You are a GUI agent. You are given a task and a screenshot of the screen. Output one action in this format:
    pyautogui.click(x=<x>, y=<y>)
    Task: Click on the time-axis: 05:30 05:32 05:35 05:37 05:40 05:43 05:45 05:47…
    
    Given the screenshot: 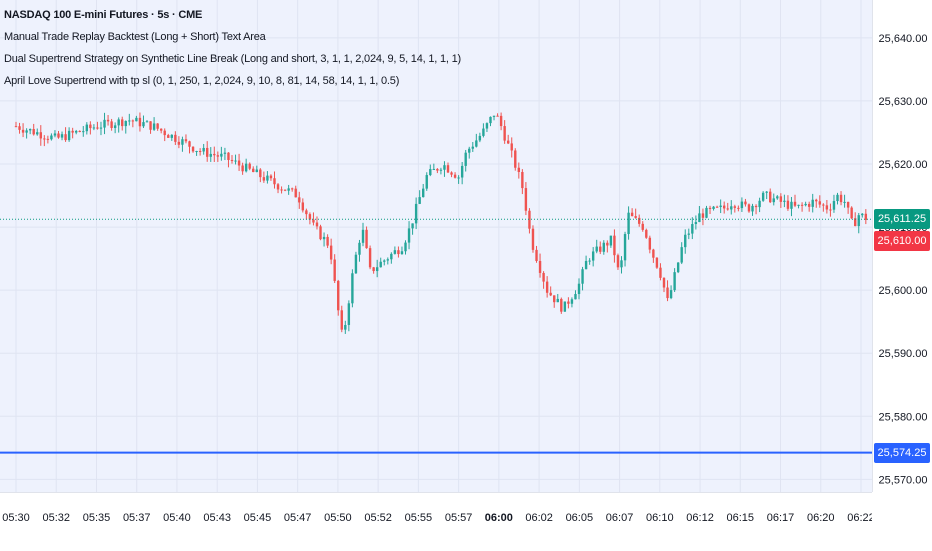 What is the action you would take?
    pyautogui.click(x=437, y=521)
    